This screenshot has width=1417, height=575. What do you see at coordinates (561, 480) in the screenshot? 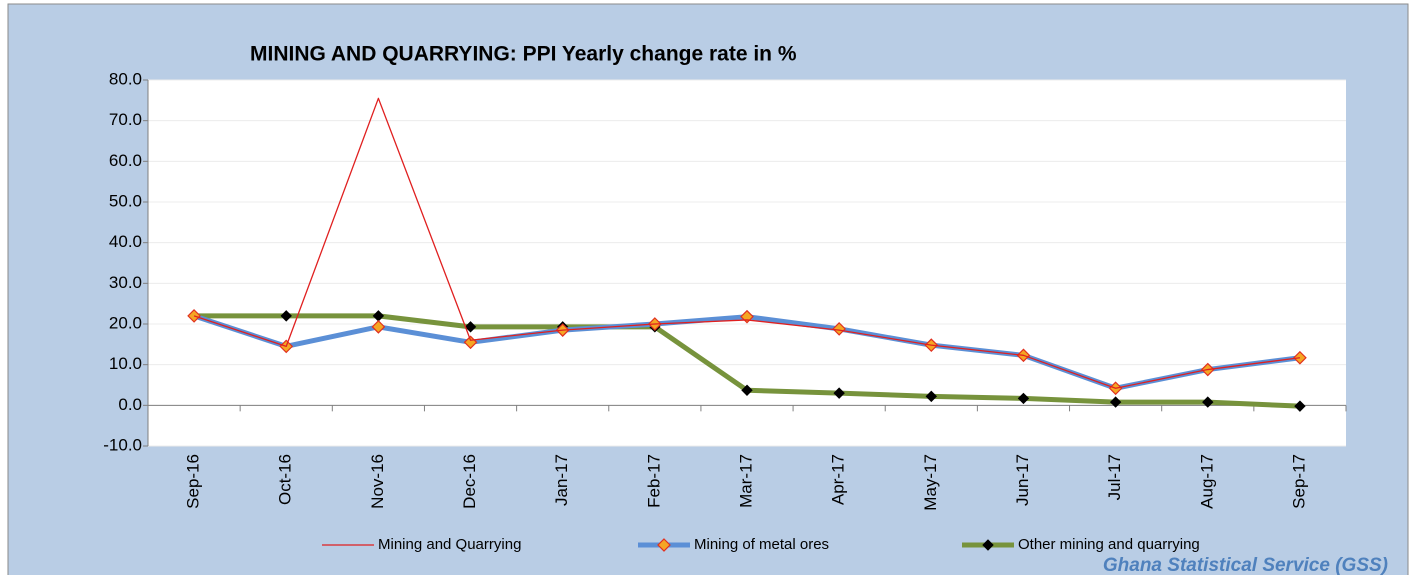
I see `x-tick-label: Jan-17` at bounding box center [561, 480].